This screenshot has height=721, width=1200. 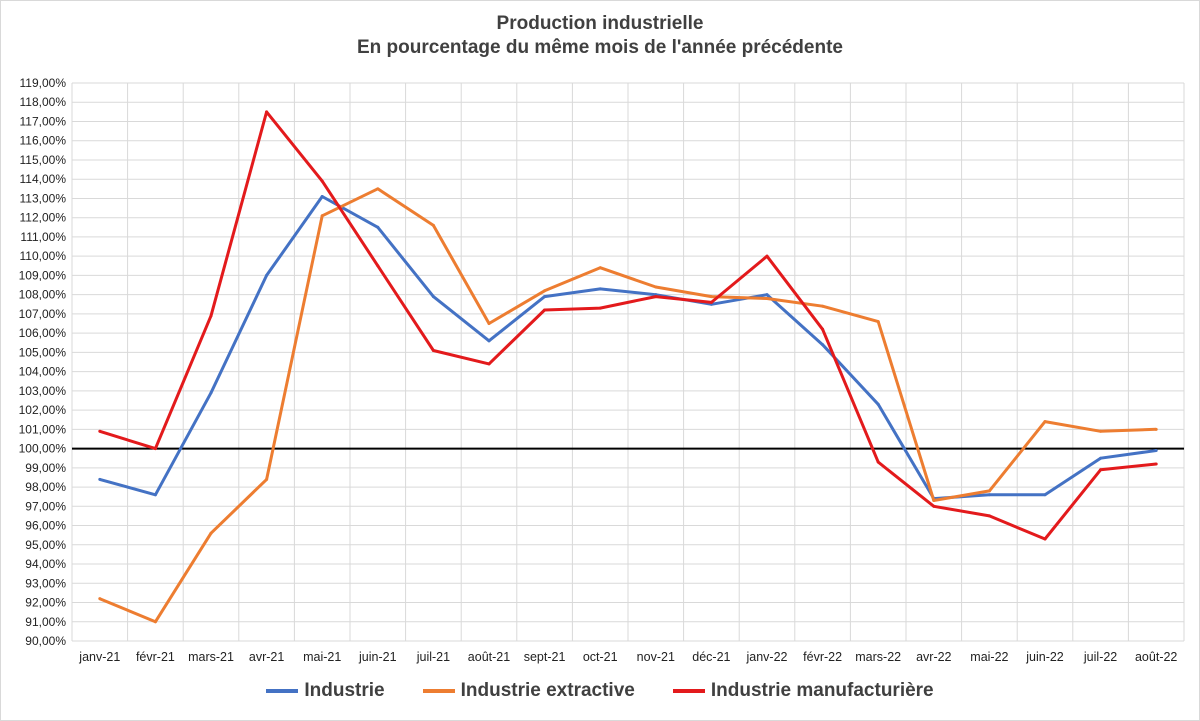 I want to click on y-tick-label: 94,00%, so click(x=45, y=564).